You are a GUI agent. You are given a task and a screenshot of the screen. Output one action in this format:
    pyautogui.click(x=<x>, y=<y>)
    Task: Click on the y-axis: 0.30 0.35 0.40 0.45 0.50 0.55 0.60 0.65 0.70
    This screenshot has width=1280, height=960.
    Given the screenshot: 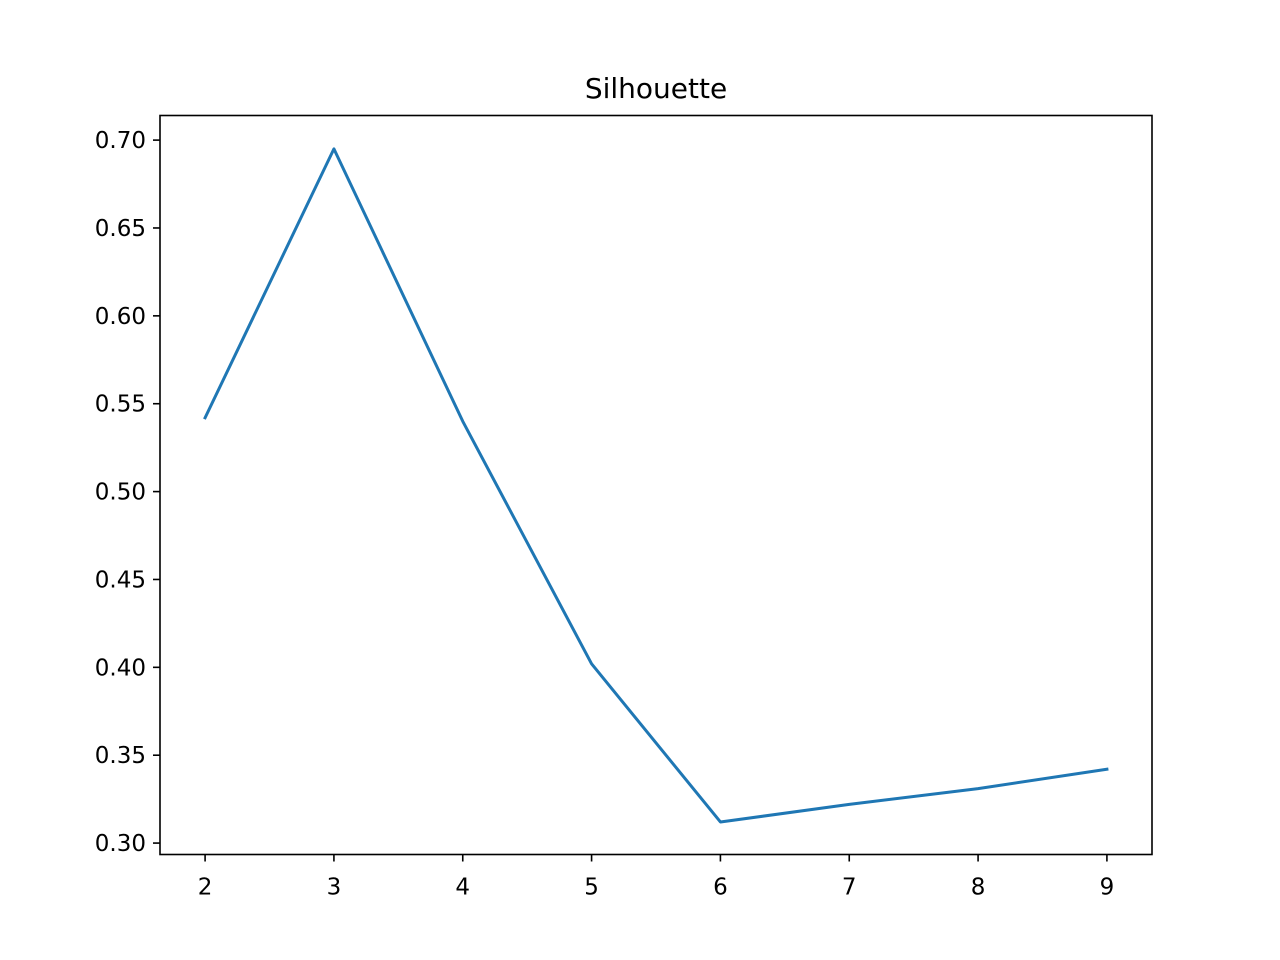 What is the action you would take?
    pyautogui.click(x=127, y=492)
    